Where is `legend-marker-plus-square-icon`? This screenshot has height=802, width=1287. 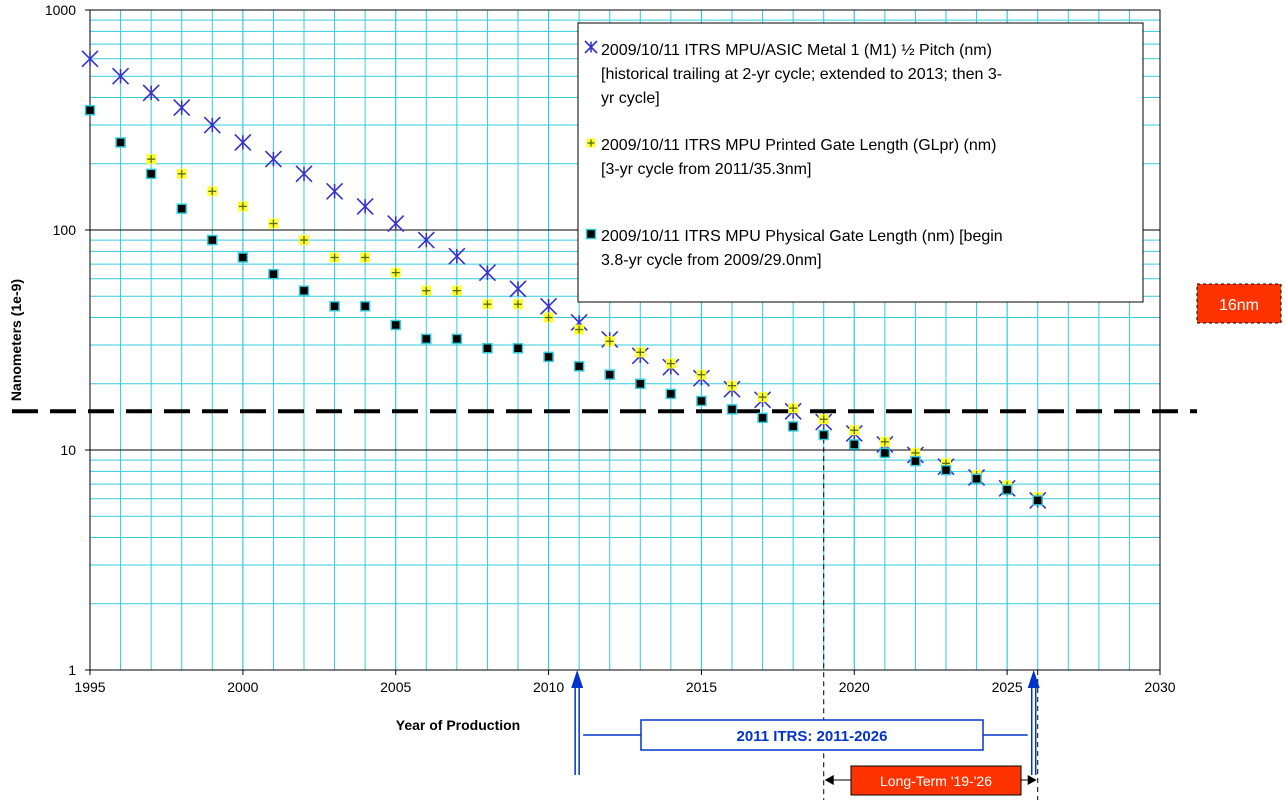
legend-marker-plus-square-icon is located at coordinates (591, 143).